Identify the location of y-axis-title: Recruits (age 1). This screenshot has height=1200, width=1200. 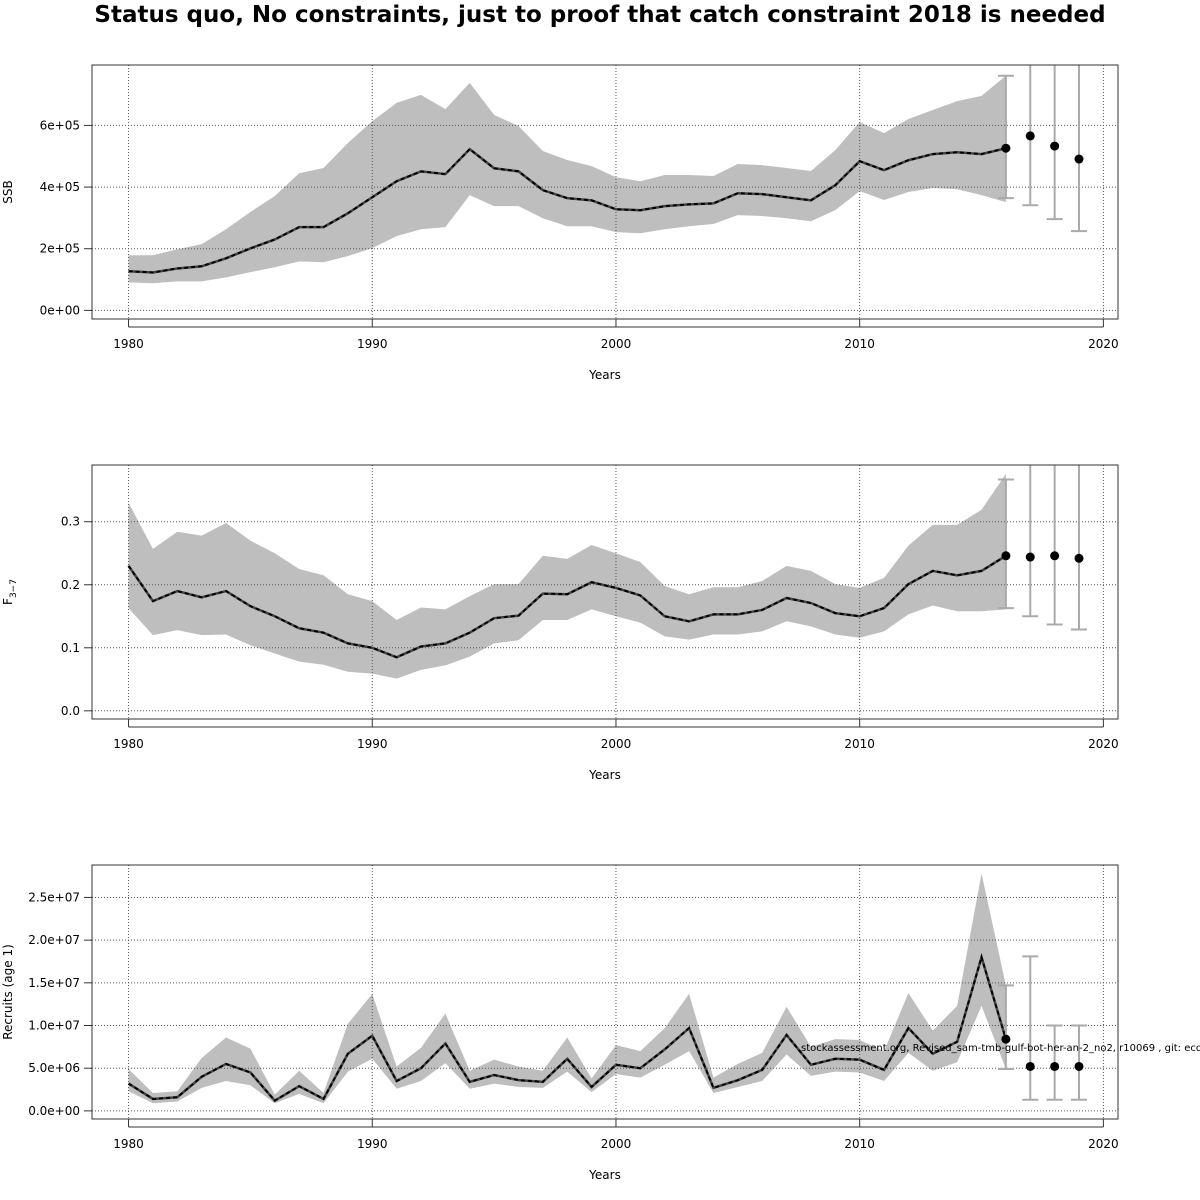
(8, 992).